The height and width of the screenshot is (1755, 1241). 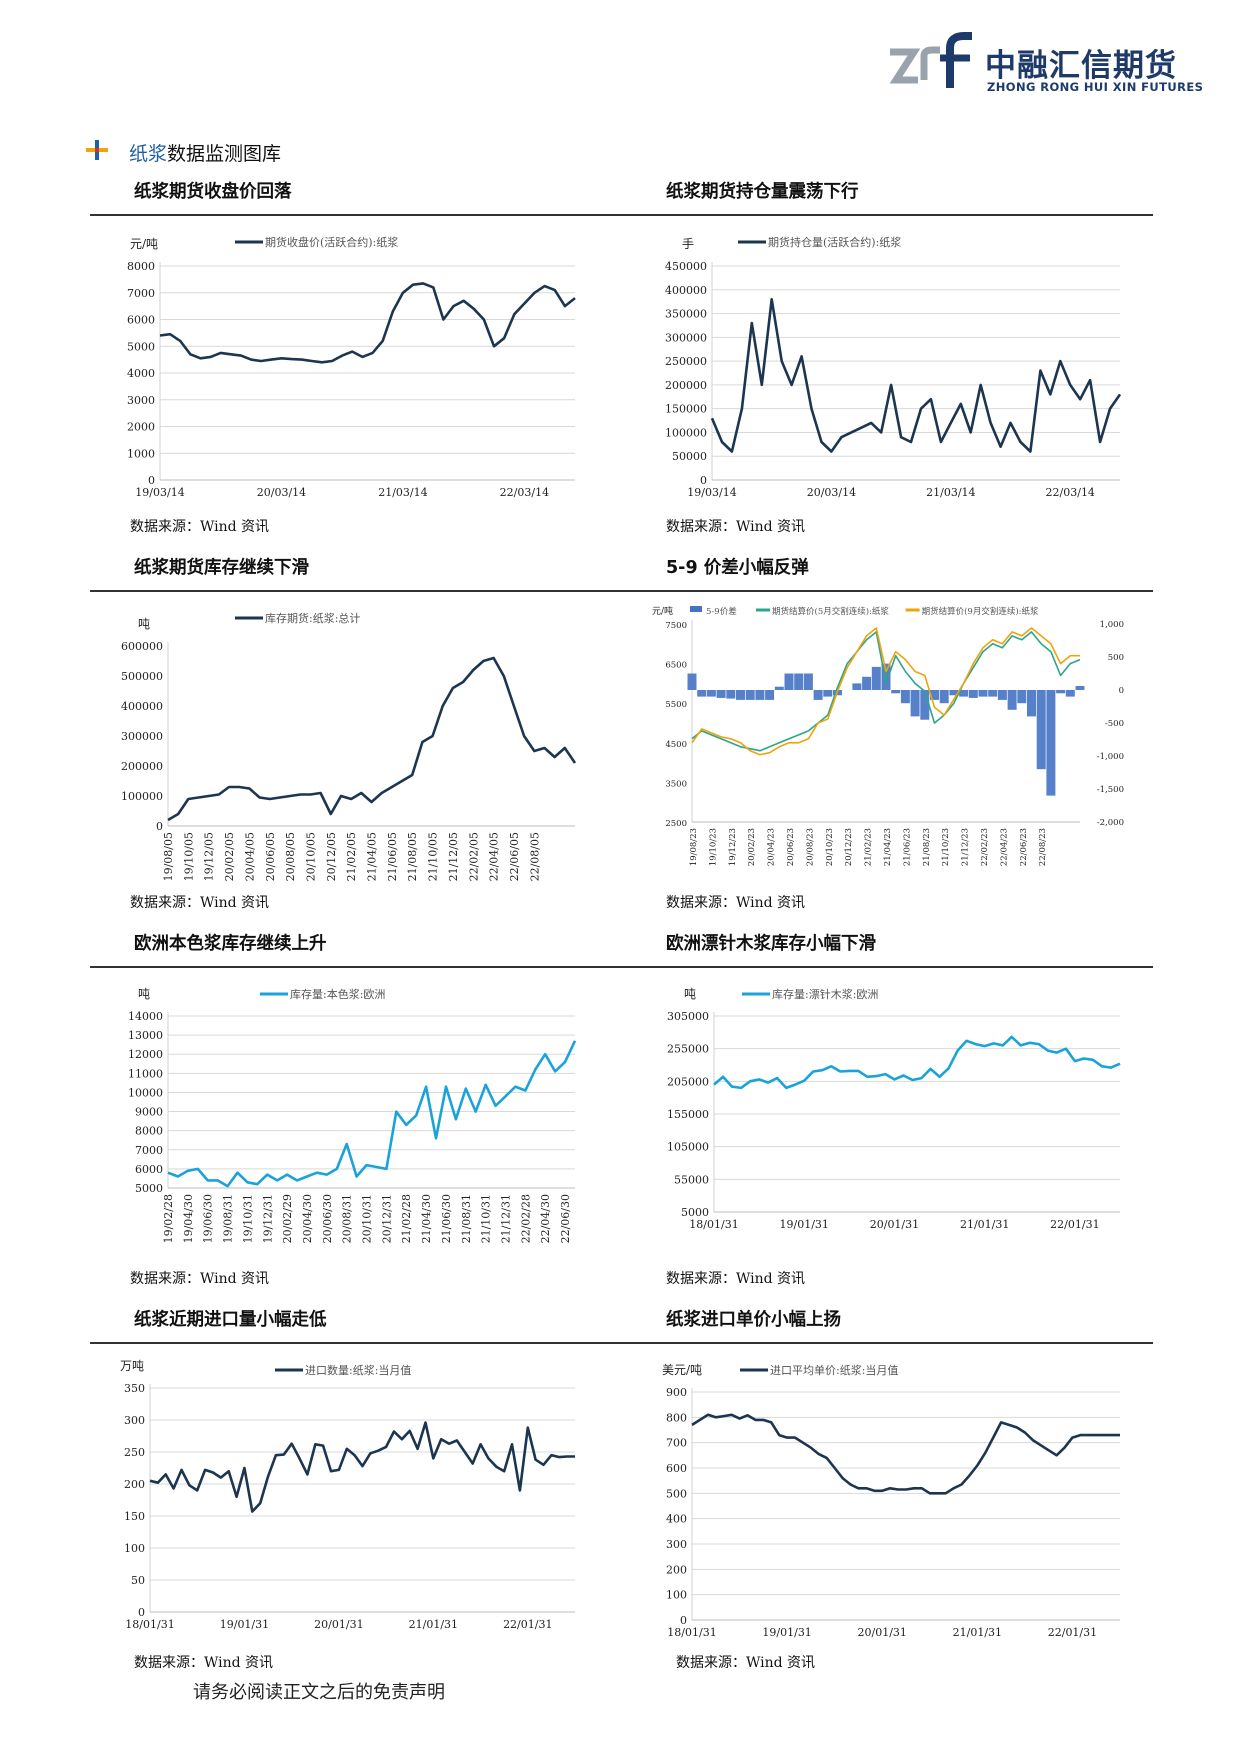 What do you see at coordinates (1121, 691) in the screenshot?
I see `y-right-tick-label: 0` at bounding box center [1121, 691].